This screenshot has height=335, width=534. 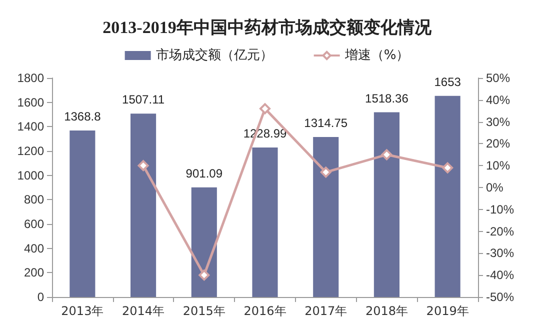 I want to click on y-tick-label: 800, so click(x=34, y=199).